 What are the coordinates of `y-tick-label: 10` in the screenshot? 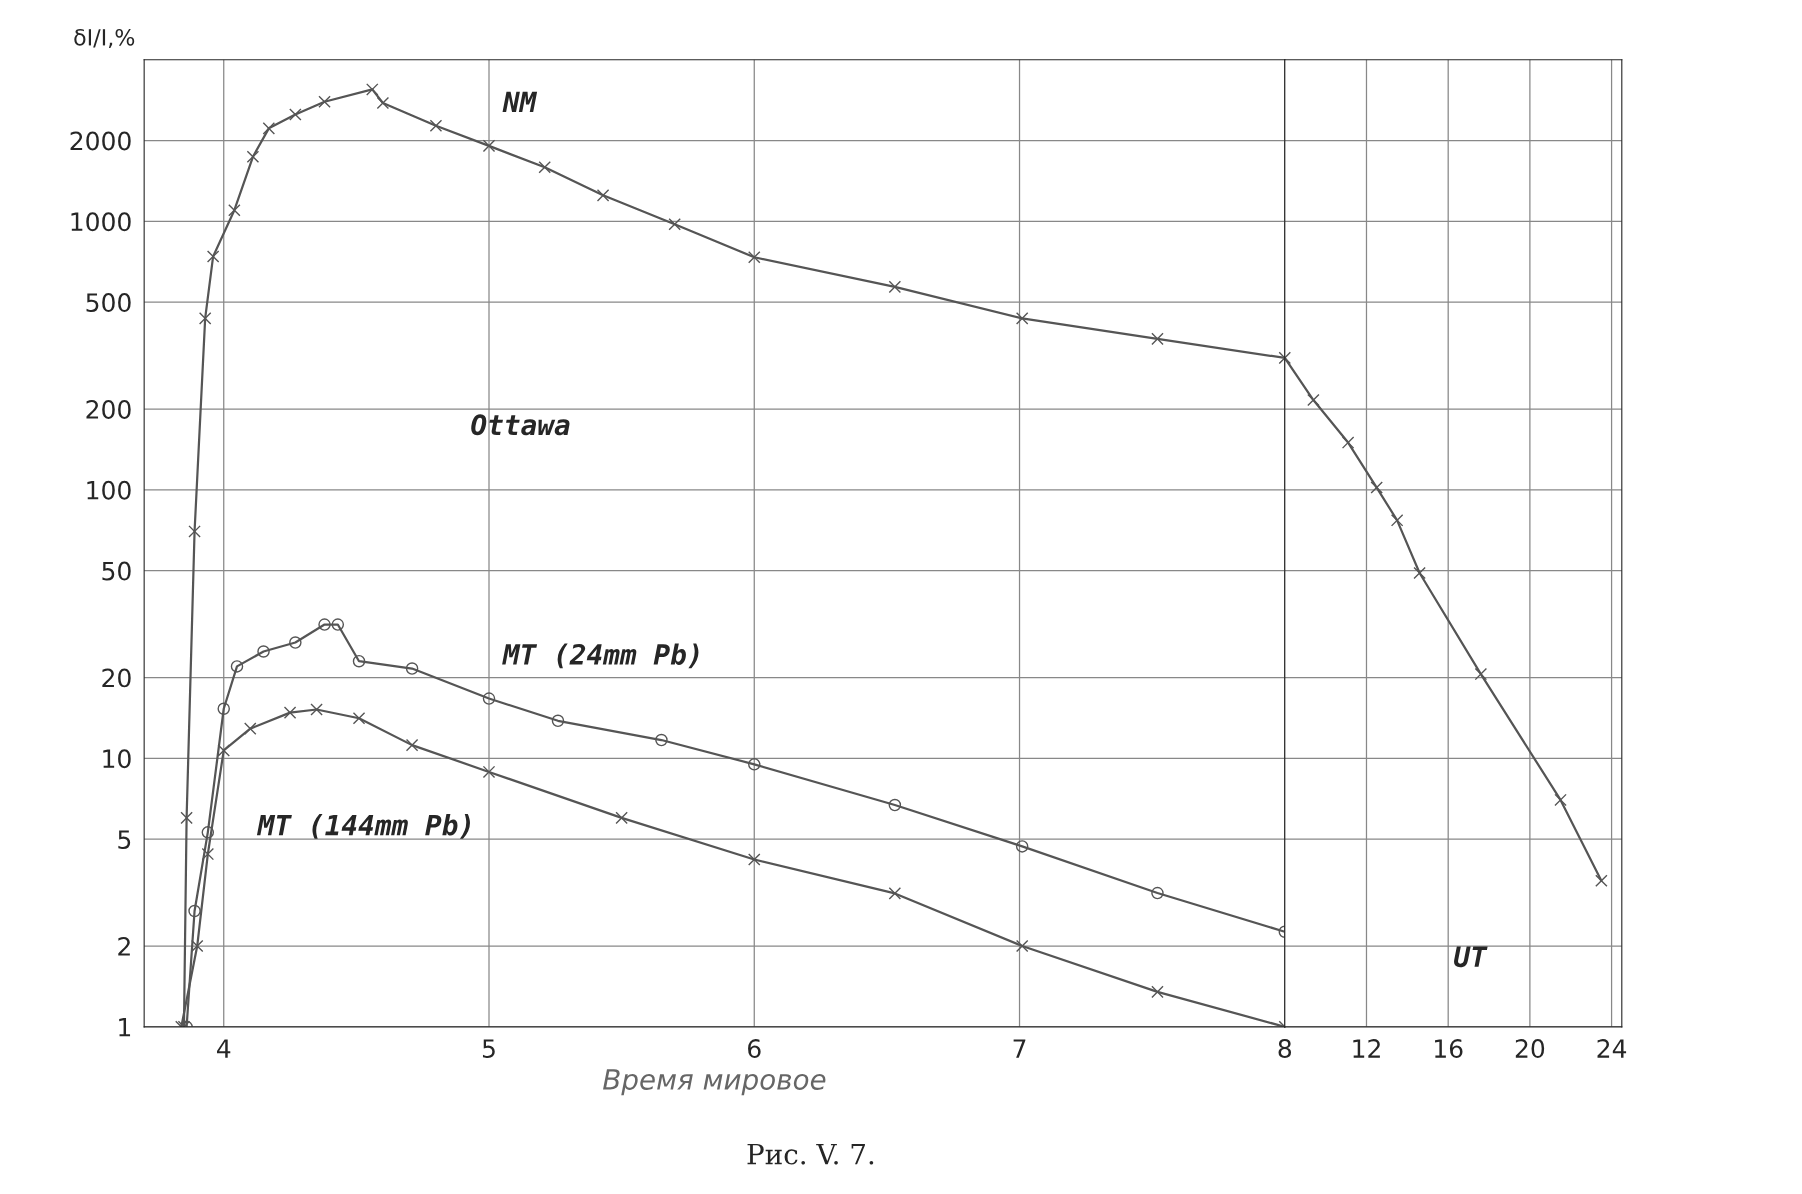 It's located at (117, 759).